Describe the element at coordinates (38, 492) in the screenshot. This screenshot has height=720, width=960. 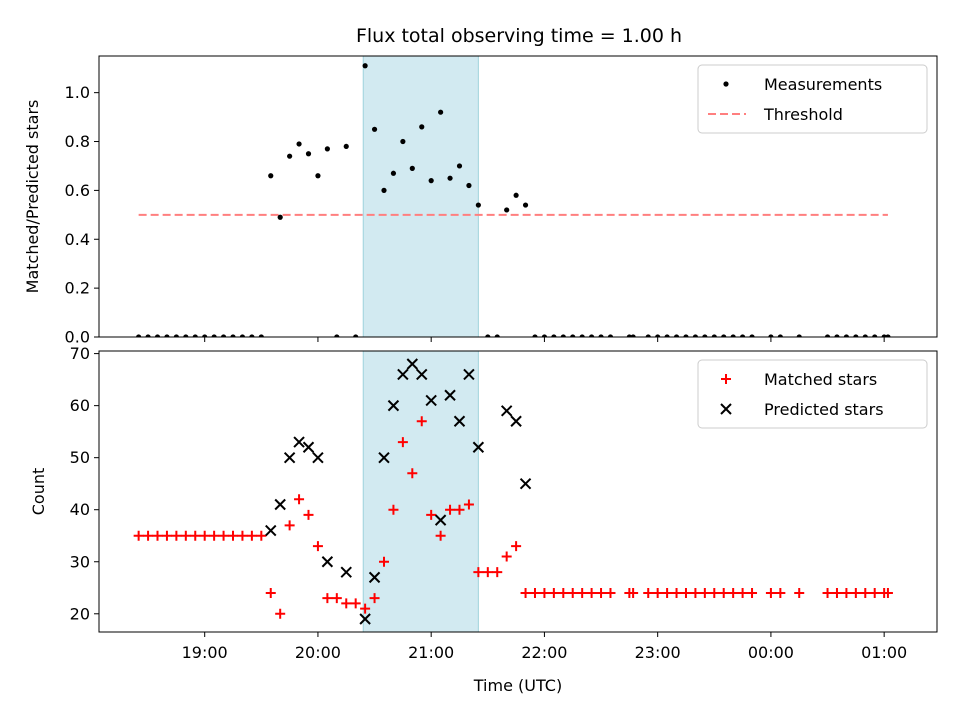
I see `y-axis-label: Count` at that location.